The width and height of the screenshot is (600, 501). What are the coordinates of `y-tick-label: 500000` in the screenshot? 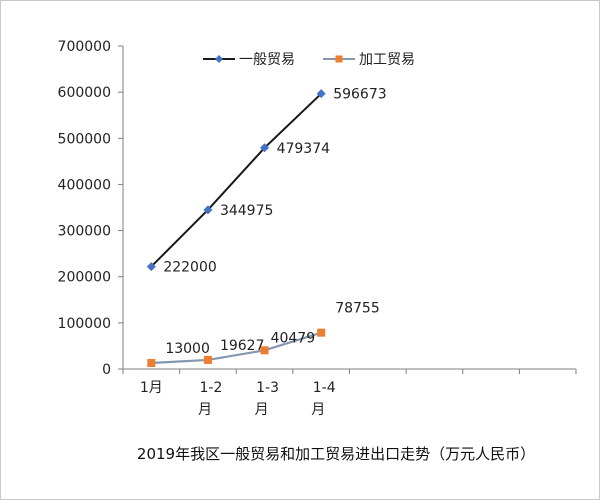 It's located at (84, 139).